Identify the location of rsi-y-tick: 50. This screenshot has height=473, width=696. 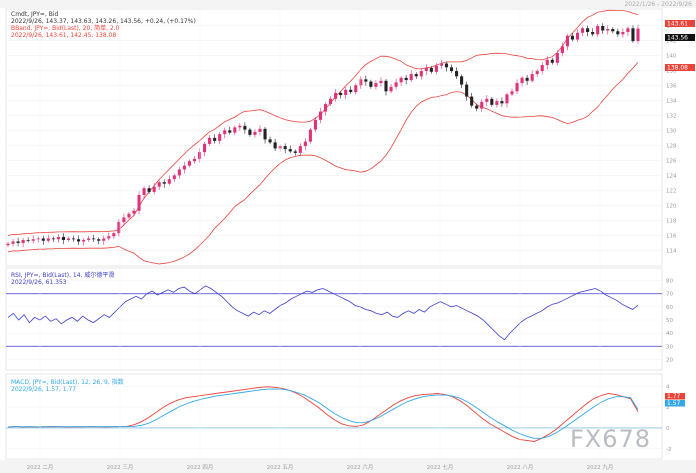
(669, 321).